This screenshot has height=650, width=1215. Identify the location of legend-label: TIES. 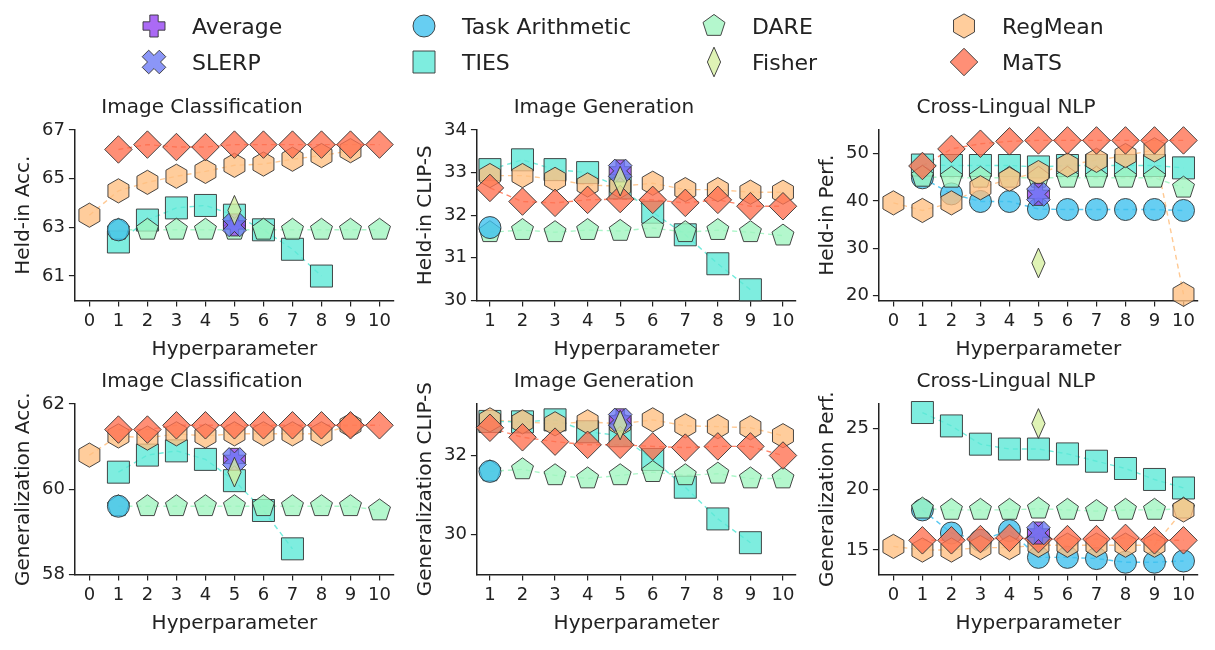
(486, 62).